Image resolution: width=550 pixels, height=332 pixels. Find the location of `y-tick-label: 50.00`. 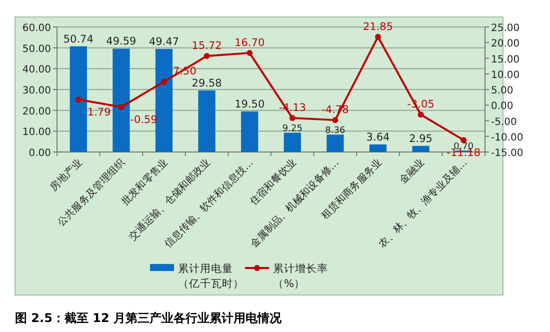

y-tick-label: 50.00 is located at coordinates (36, 49).